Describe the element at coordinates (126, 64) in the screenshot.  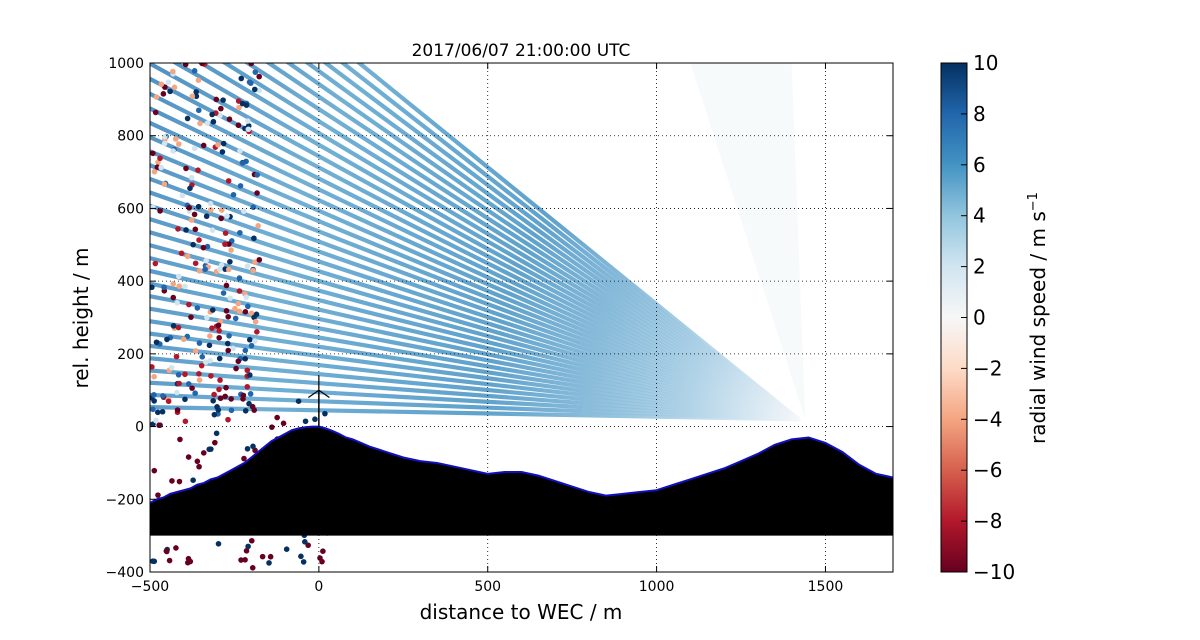
I see `y-tick-label: 1000` at that location.